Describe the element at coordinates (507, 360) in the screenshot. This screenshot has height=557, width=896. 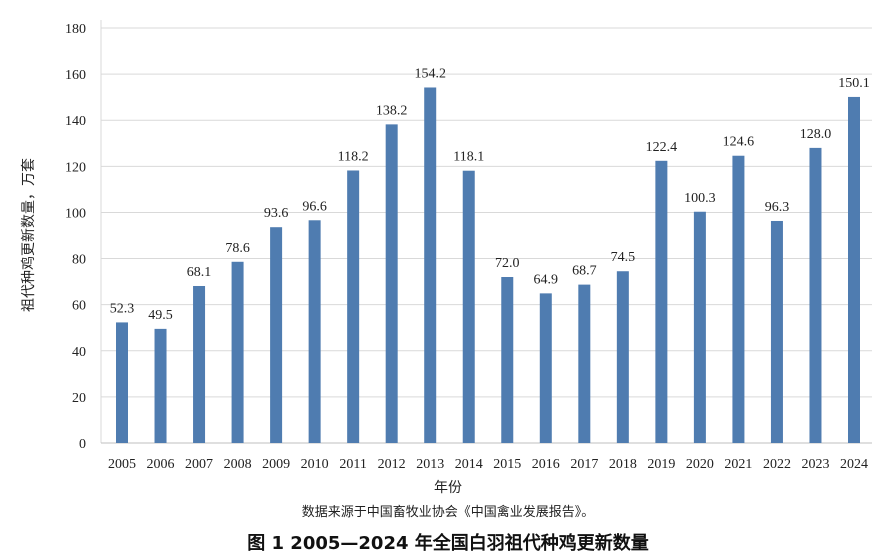
I see `bar-2015` at that location.